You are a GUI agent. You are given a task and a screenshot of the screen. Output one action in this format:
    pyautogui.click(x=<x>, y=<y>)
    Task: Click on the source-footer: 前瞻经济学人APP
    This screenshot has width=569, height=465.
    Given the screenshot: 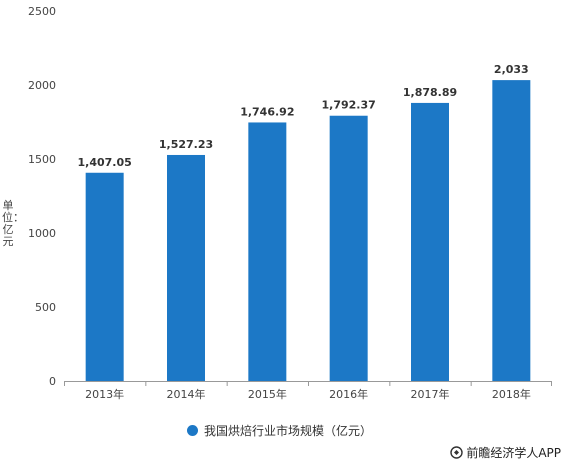 What is the action you would take?
    pyautogui.click(x=505, y=452)
    